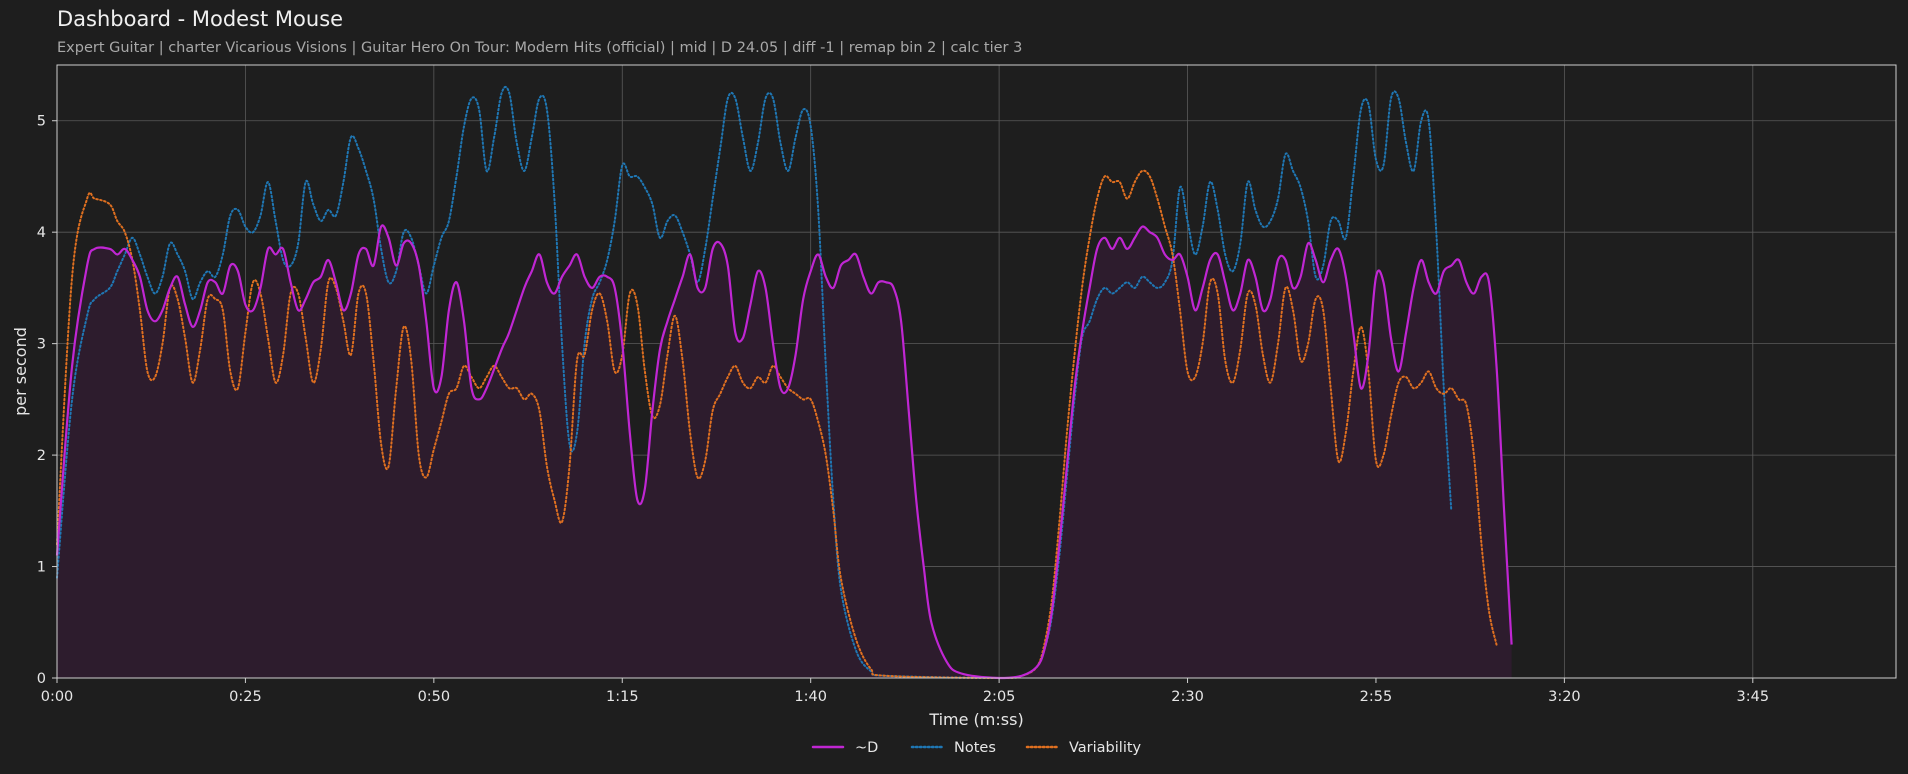 The width and height of the screenshot is (1908, 774). I want to click on y-tick-label-0: 0, so click(41, 679).